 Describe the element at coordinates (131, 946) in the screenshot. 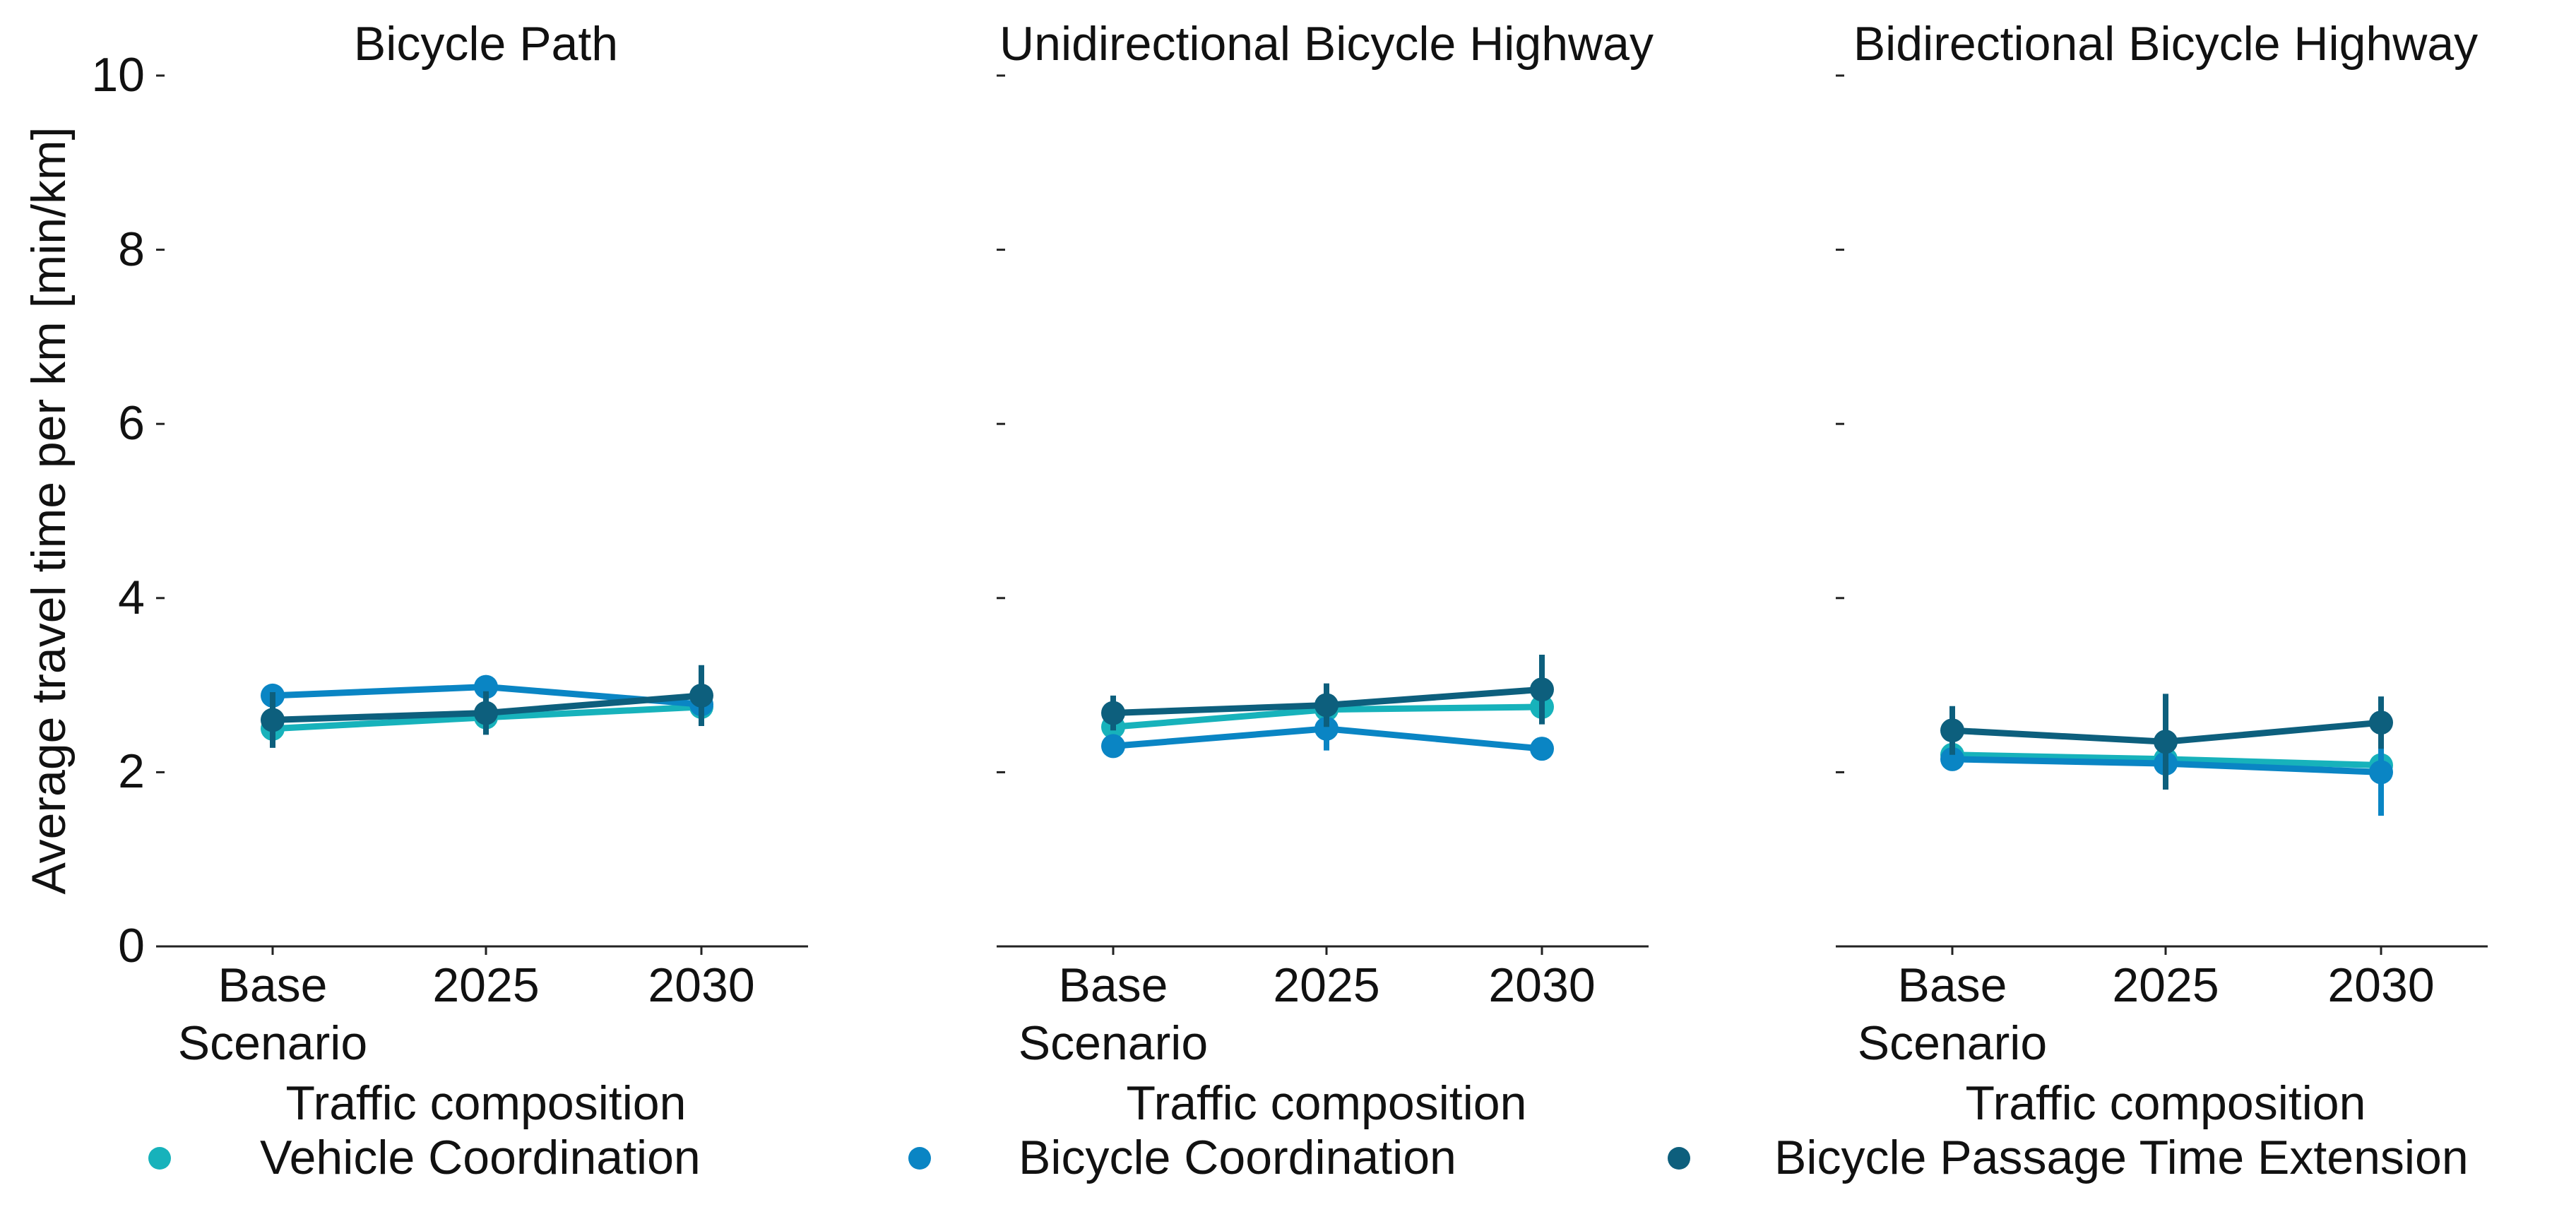

I see `y-tick-label: 0` at that location.